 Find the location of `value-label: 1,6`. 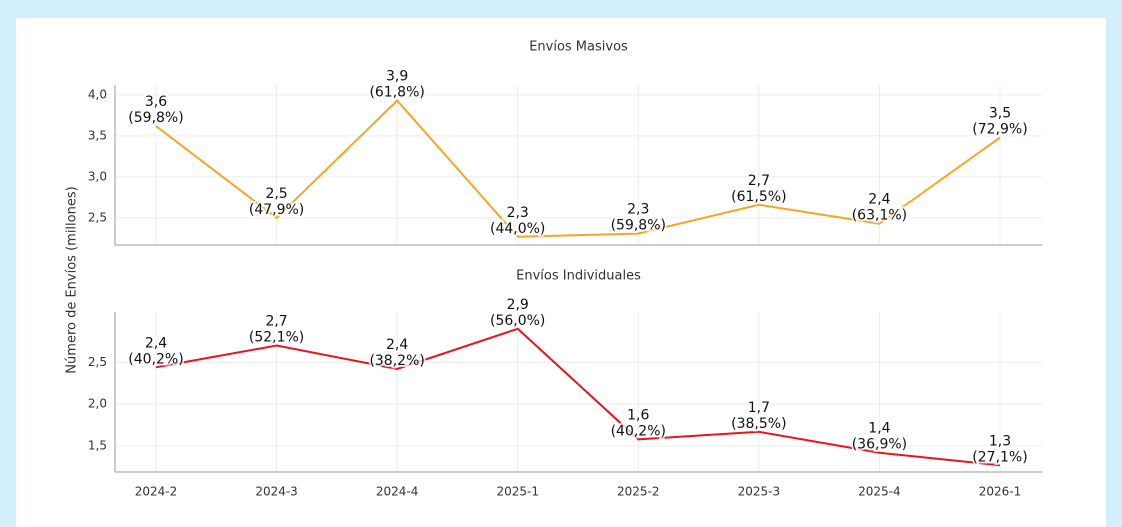

value-label: 1,6 is located at coordinates (638, 415).